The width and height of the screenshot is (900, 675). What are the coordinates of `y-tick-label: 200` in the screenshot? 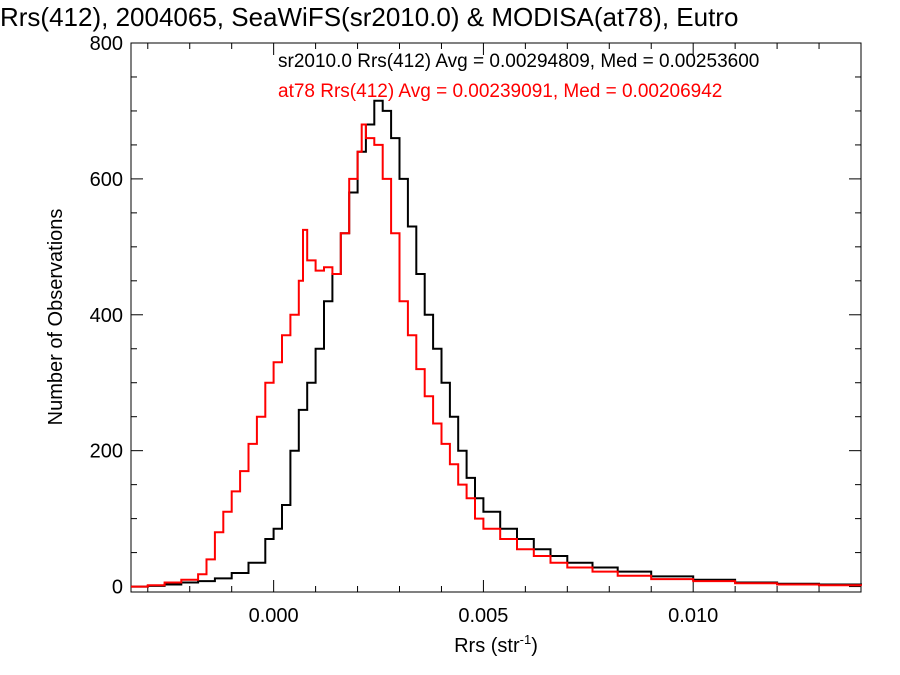 It's located at (106, 452).